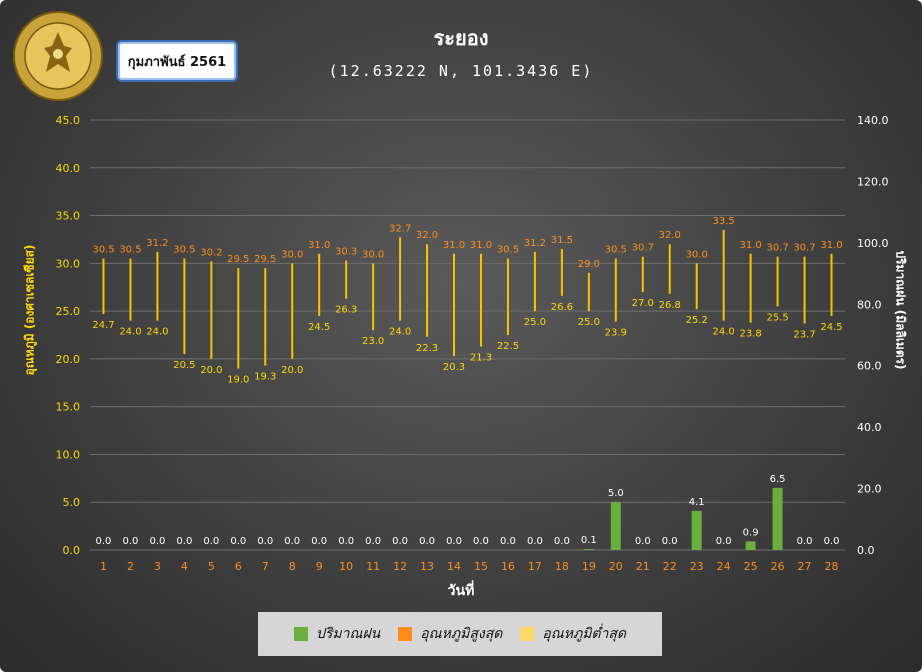  I want to click on left-tick-label: 5.0, so click(72, 502).